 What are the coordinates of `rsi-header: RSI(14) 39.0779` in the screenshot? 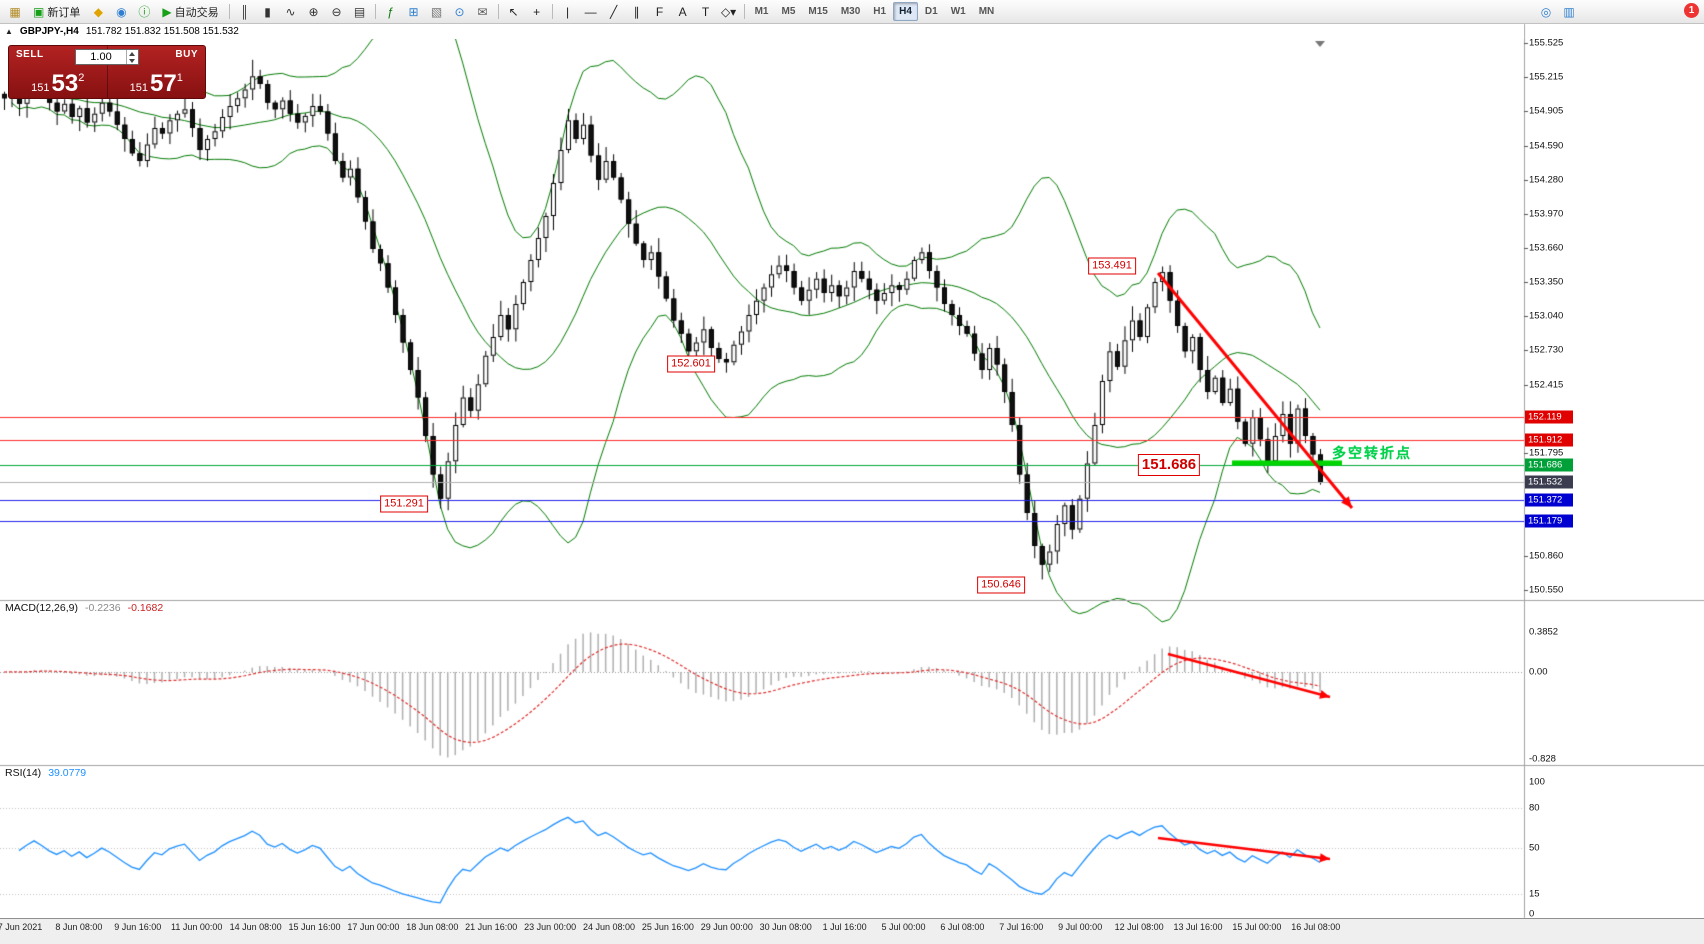 It's located at (45, 773).